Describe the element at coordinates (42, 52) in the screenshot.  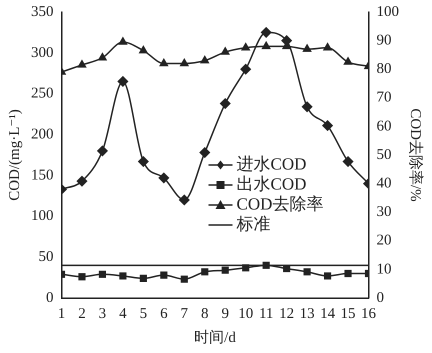
I see `y-tick-label: 300` at that location.